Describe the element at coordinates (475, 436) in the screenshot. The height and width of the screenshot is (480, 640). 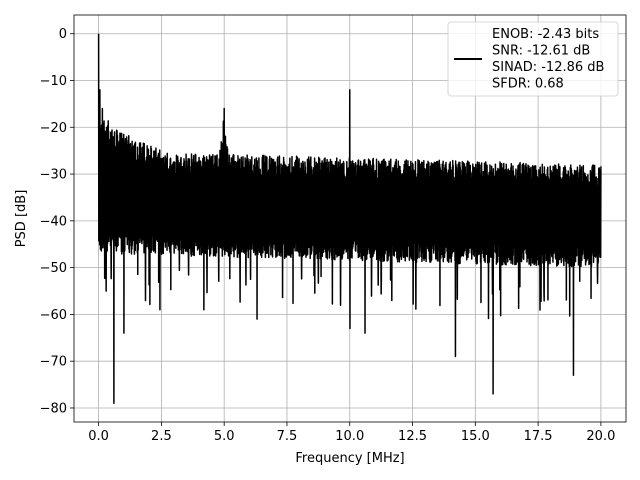
I see `x-tick-label: 15.0` at that location.